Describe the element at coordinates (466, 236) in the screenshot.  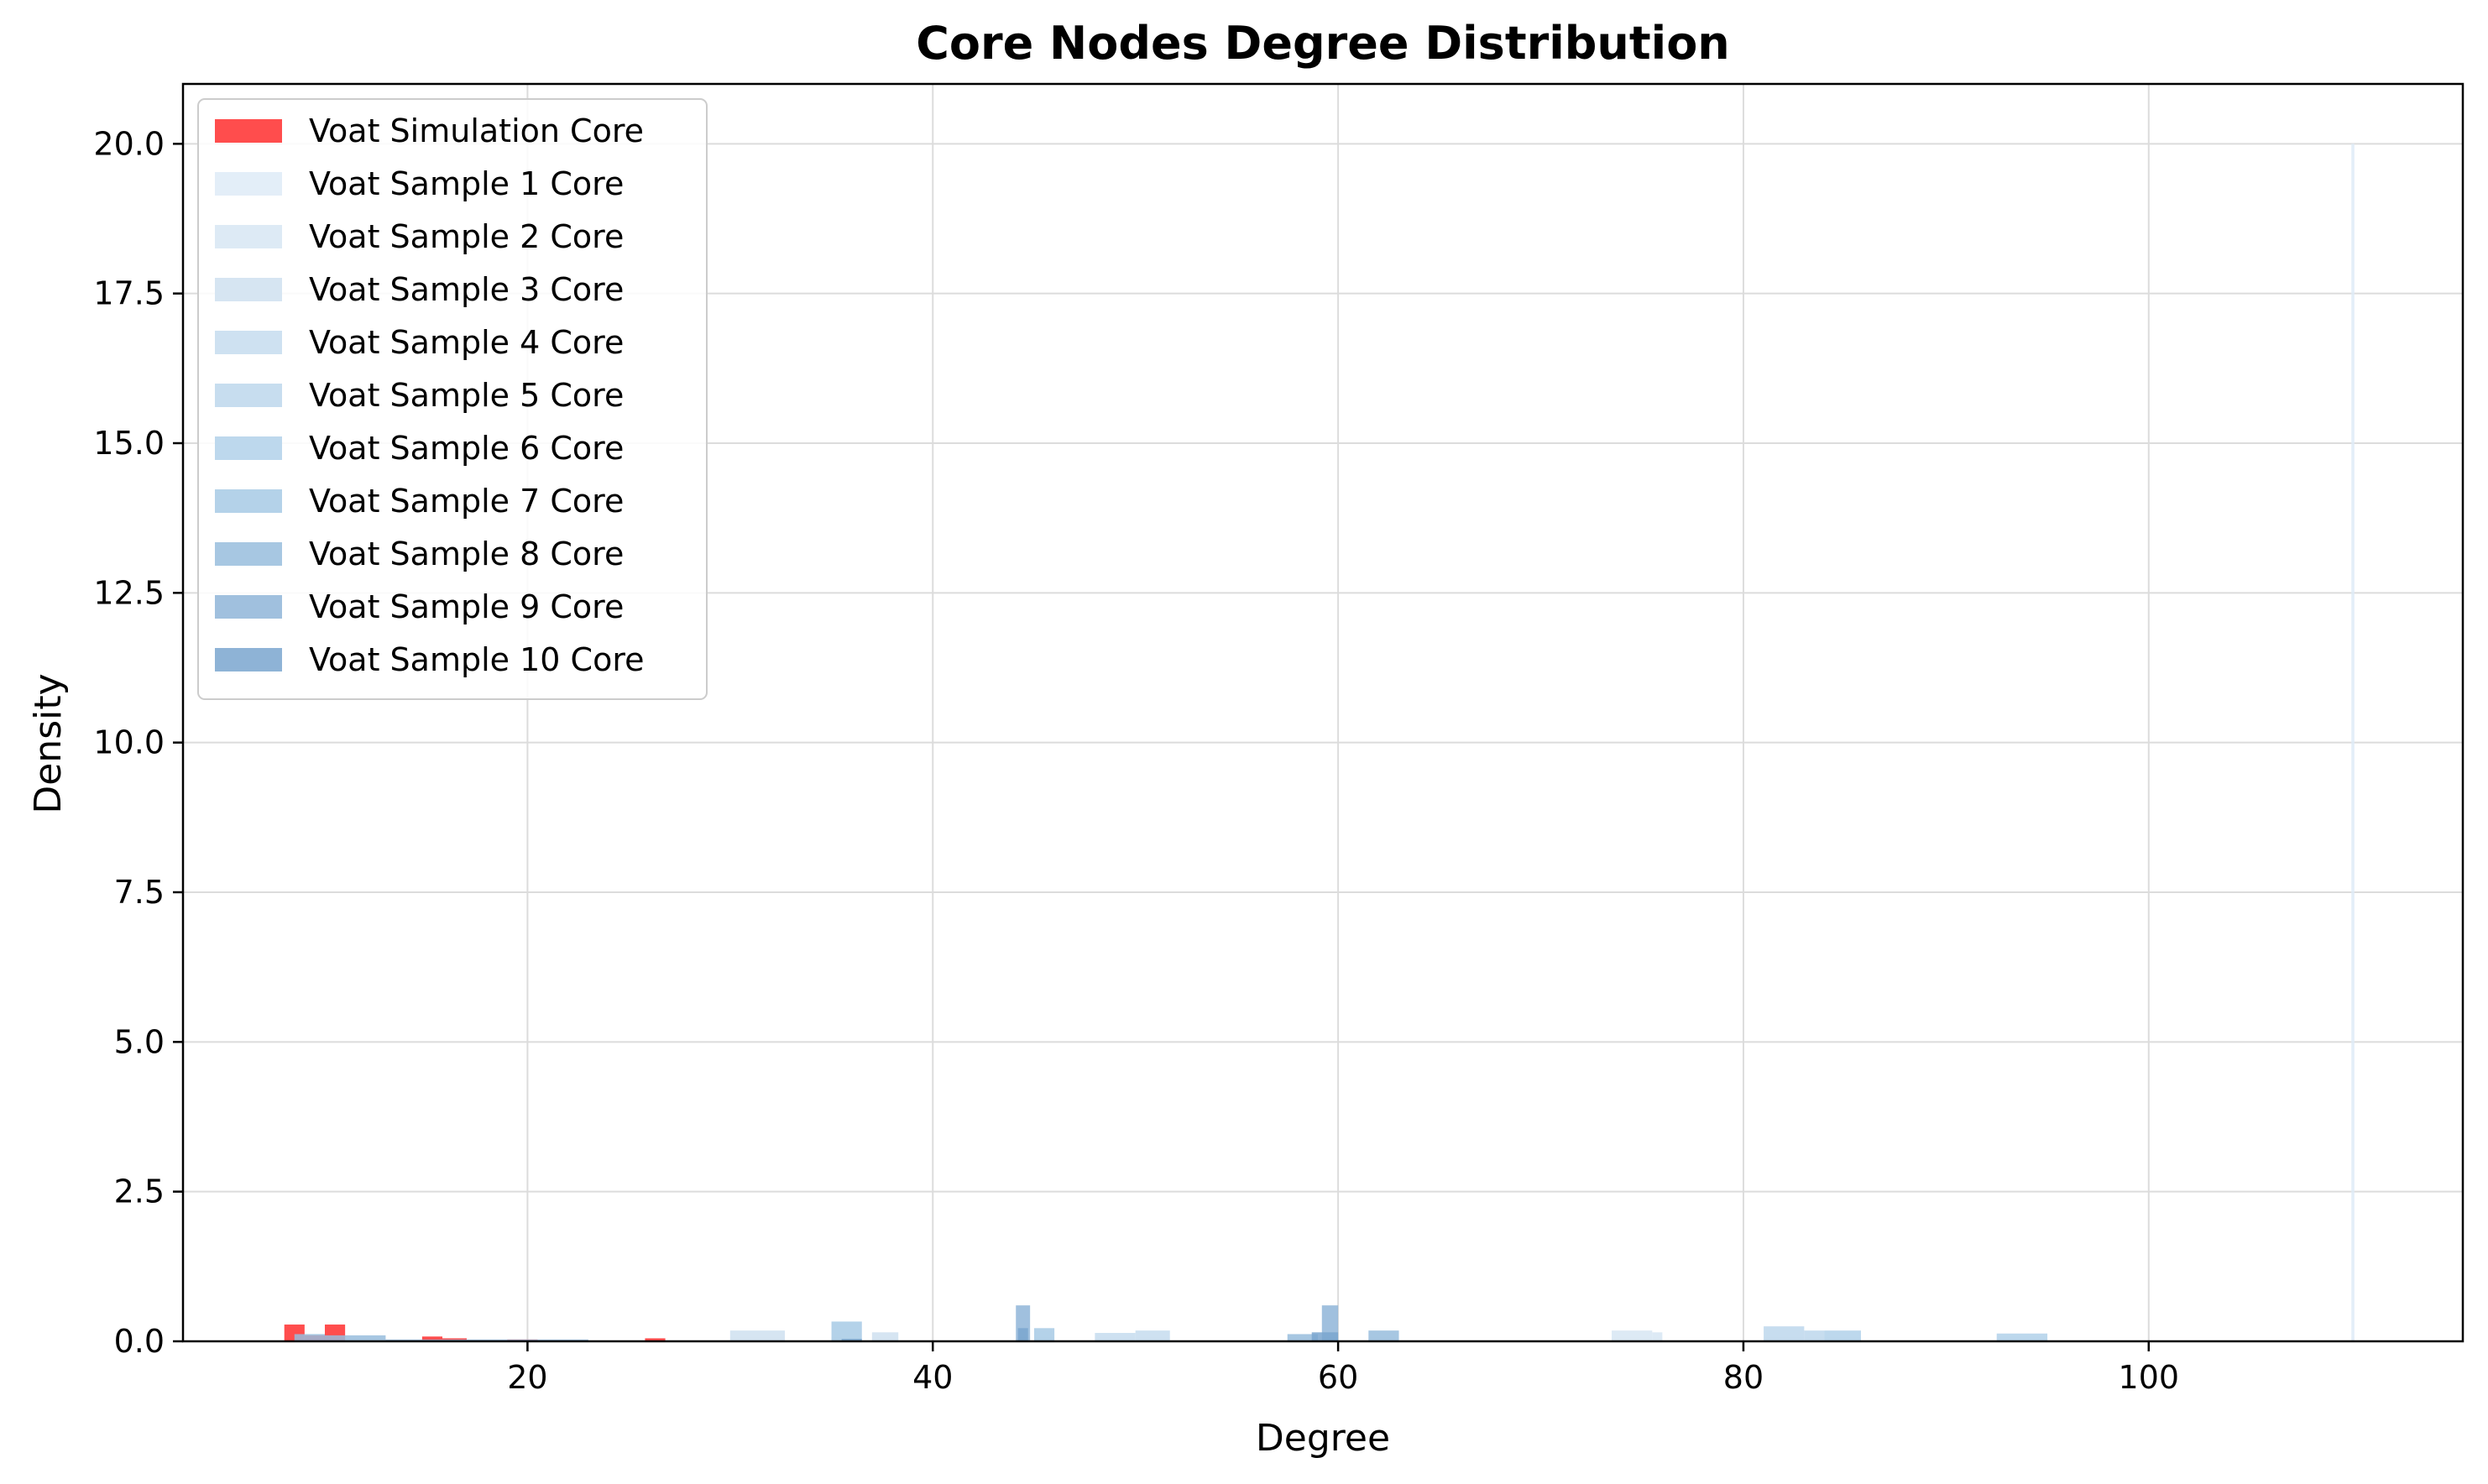
I see `legend-label: Voat Sample 2 Core` at that location.